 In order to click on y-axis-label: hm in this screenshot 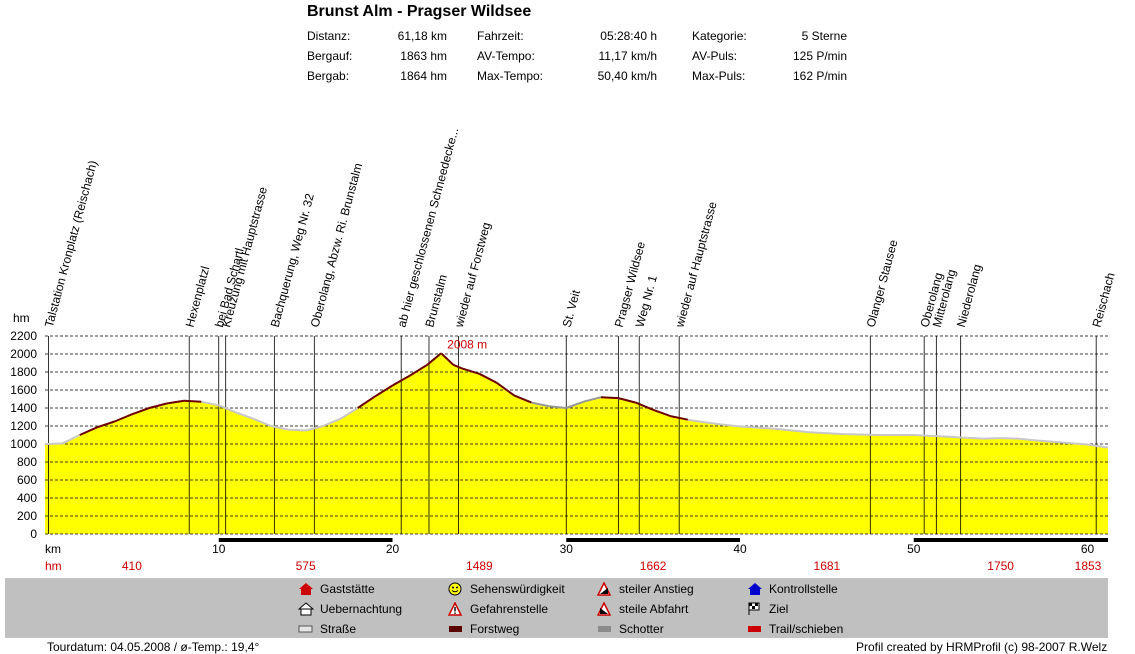, I will do `click(21, 318)`.